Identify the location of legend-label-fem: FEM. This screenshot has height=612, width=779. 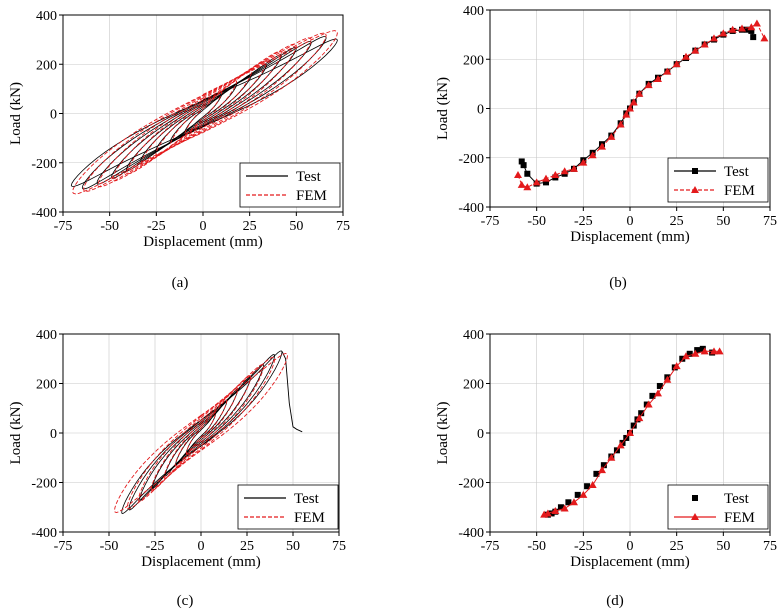
(311, 196).